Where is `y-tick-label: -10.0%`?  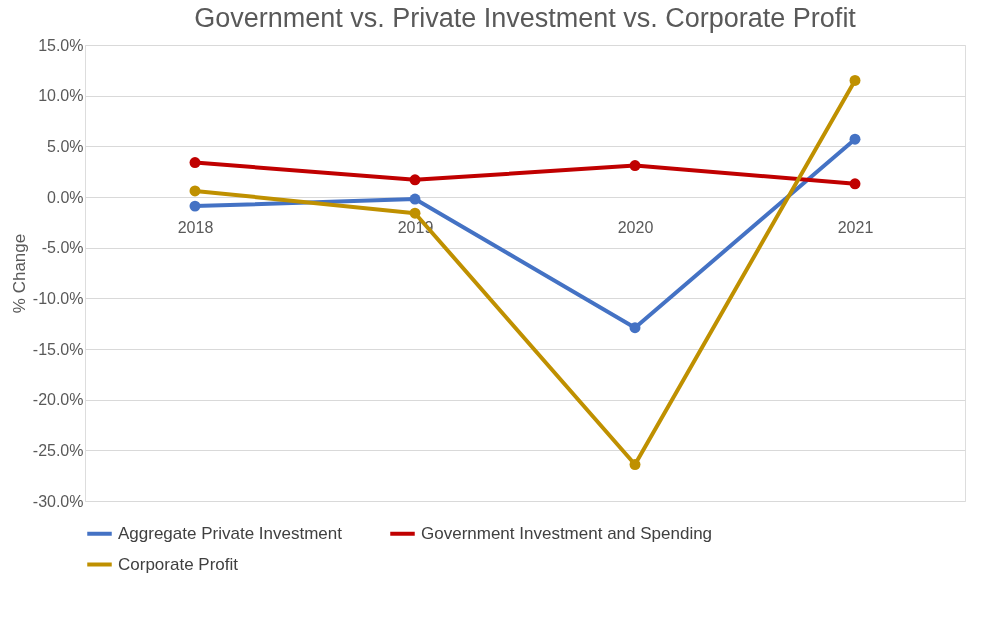 y-tick-label: -10.0% is located at coordinates (58, 298).